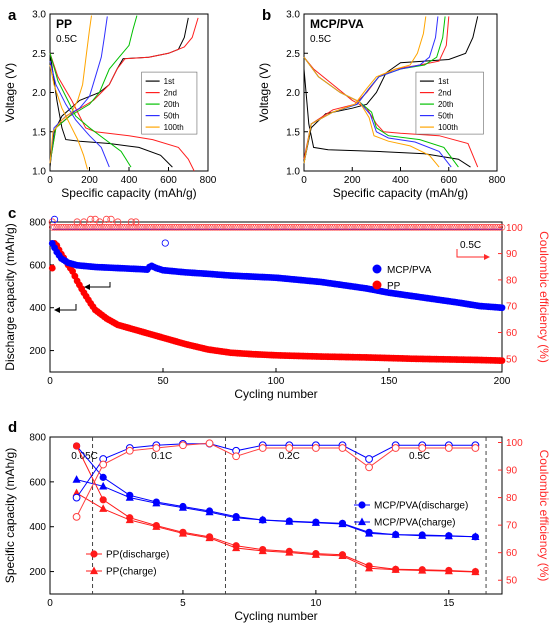 The height and width of the screenshot is (636, 550). What do you see at coordinates (487, 257) in the screenshot?
I see `arrowhead-right` at bounding box center [487, 257].